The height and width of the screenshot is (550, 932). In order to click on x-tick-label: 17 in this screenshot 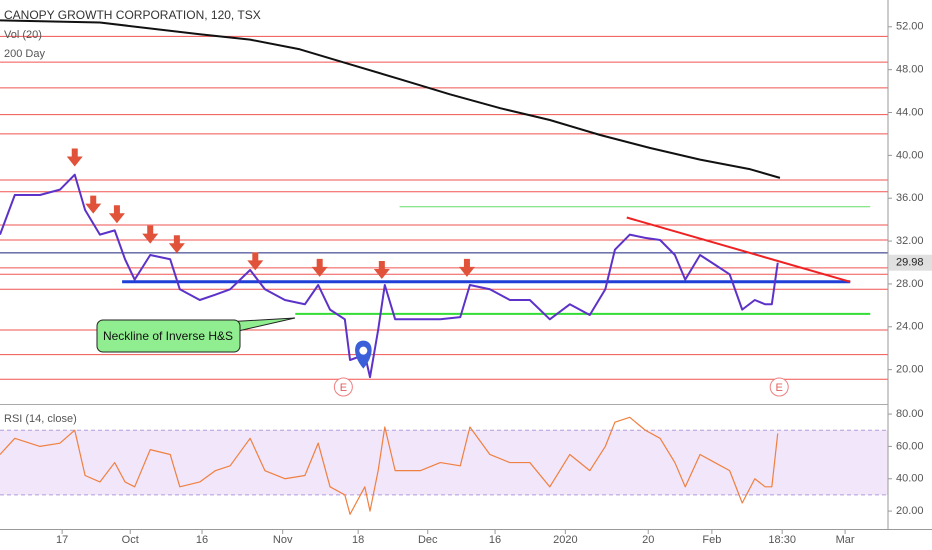, I will do `click(62, 540)`.